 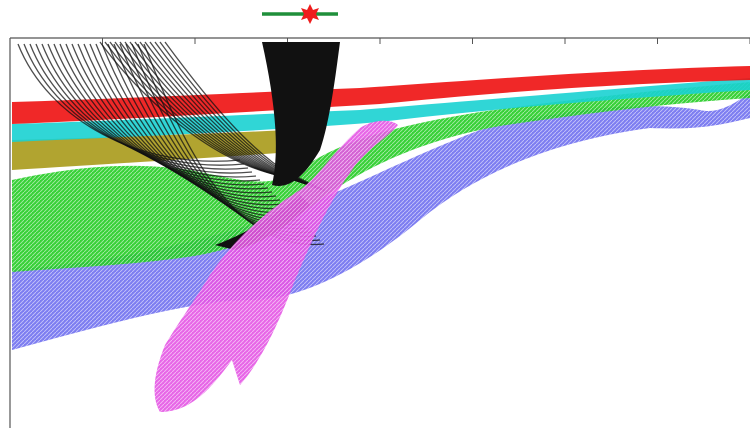 I want to click on star-burst-icon, so click(x=310, y=14).